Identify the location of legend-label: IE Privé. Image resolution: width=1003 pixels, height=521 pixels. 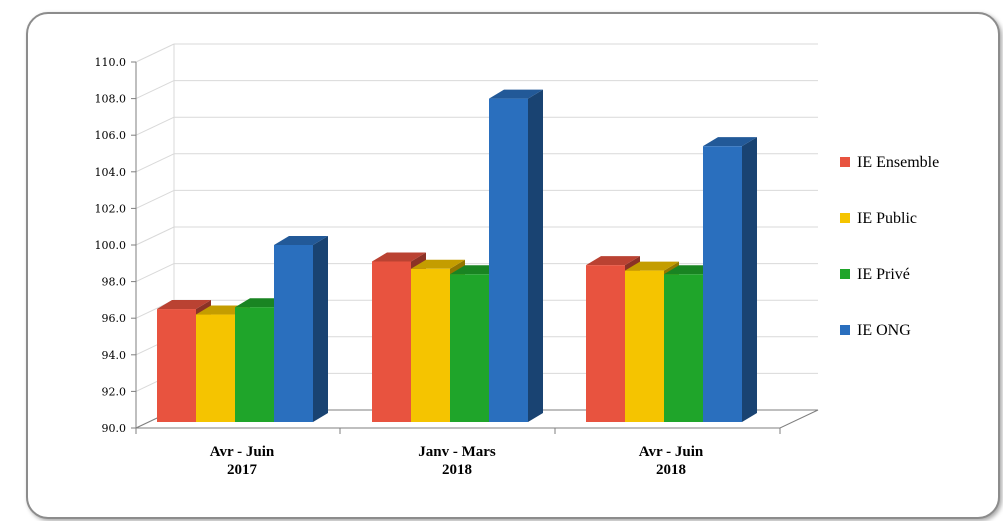
(883, 274).